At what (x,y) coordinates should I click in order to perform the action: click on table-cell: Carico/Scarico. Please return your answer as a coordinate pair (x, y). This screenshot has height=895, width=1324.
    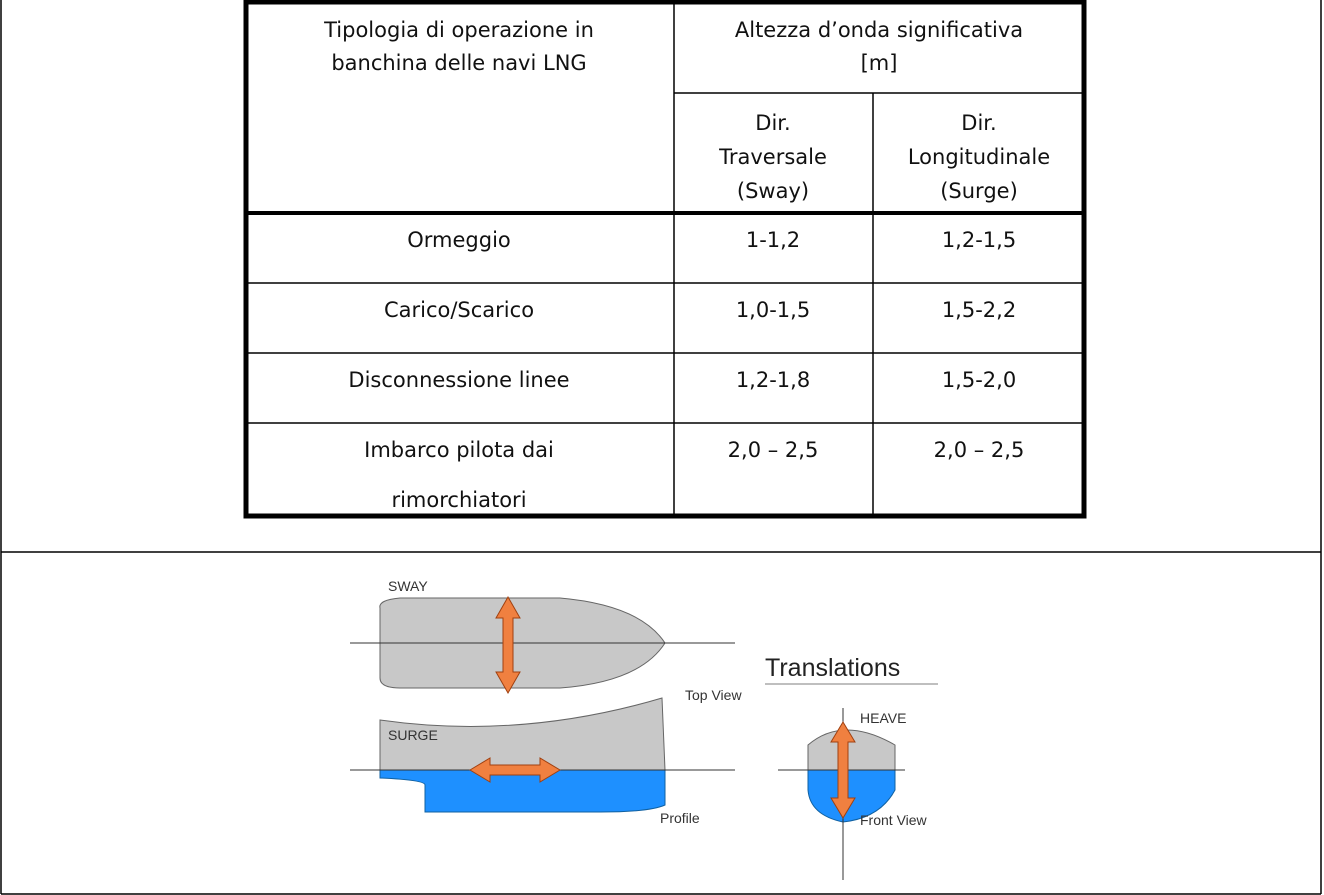
    Looking at the image, I should click on (459, 310).